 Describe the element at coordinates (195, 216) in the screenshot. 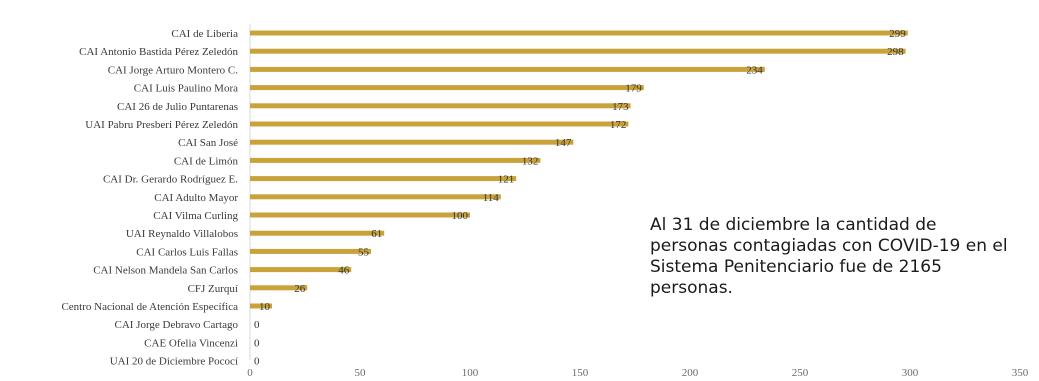

I see `category-label: CAI Vilma Curling` at that location.